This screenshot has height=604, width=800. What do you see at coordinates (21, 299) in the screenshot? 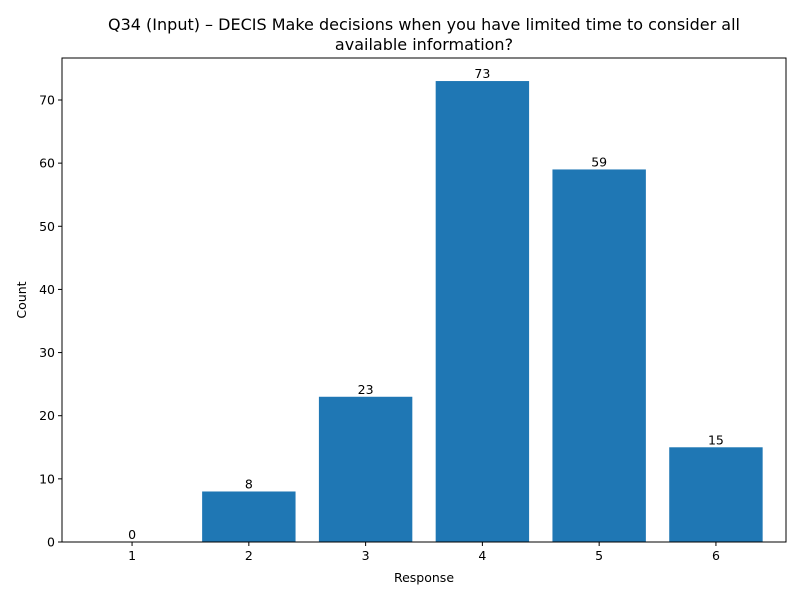
I see `y-axis-label: Count` at bounding box center [21, 299].